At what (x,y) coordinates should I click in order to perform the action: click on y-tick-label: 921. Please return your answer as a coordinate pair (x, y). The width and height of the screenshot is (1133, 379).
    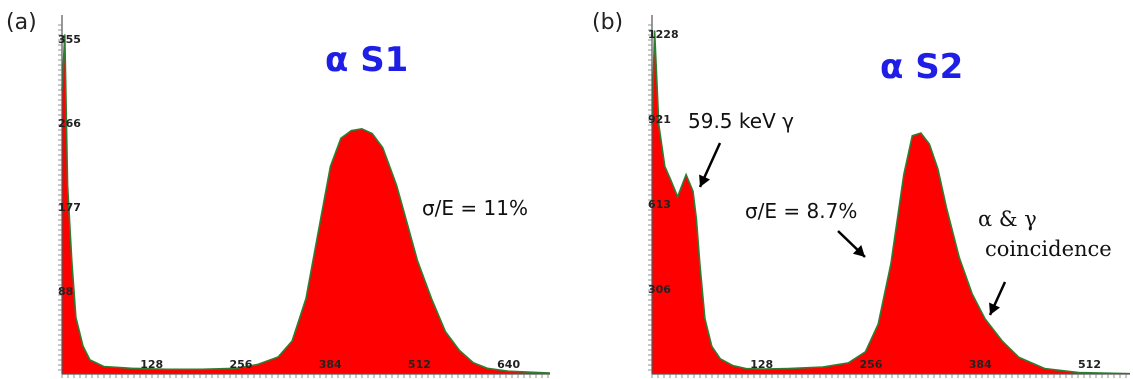
    Looking at the image, I should click on (659, 119).